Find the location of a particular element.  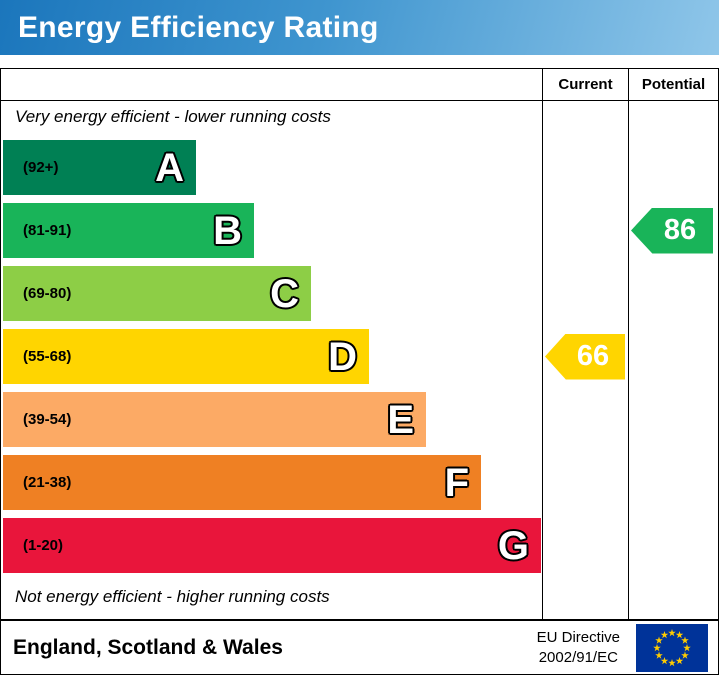

band-letter: E is located at coordinates (400, 419).